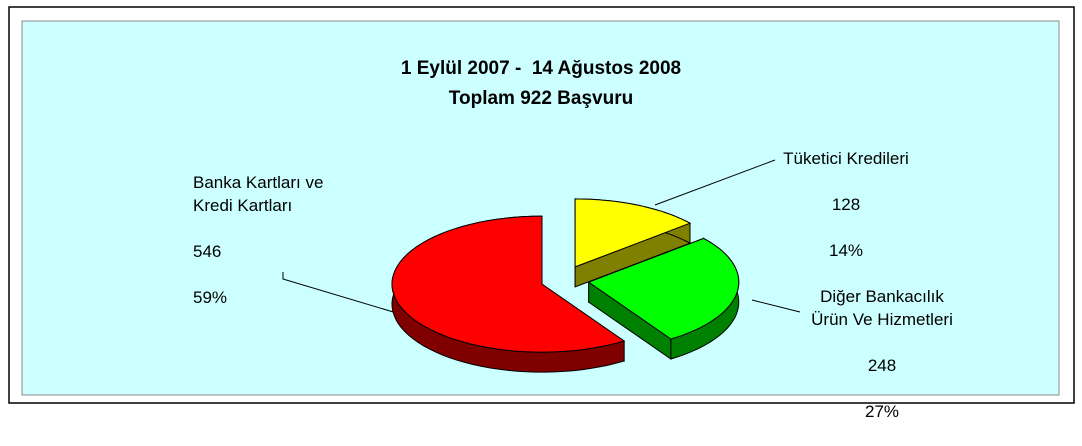  I want to click on percent-label: 59%, so click(210, 297).